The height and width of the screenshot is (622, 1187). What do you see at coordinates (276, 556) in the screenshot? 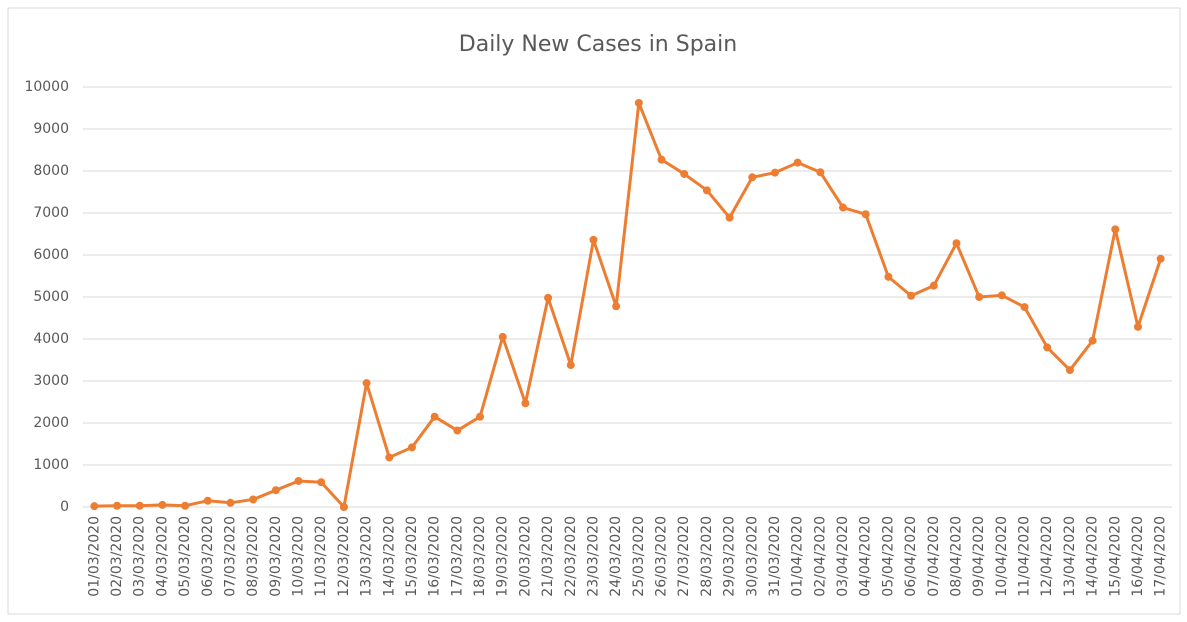
I see `x-tick-label: 09/03/2020` at bounding box center [276, 556].